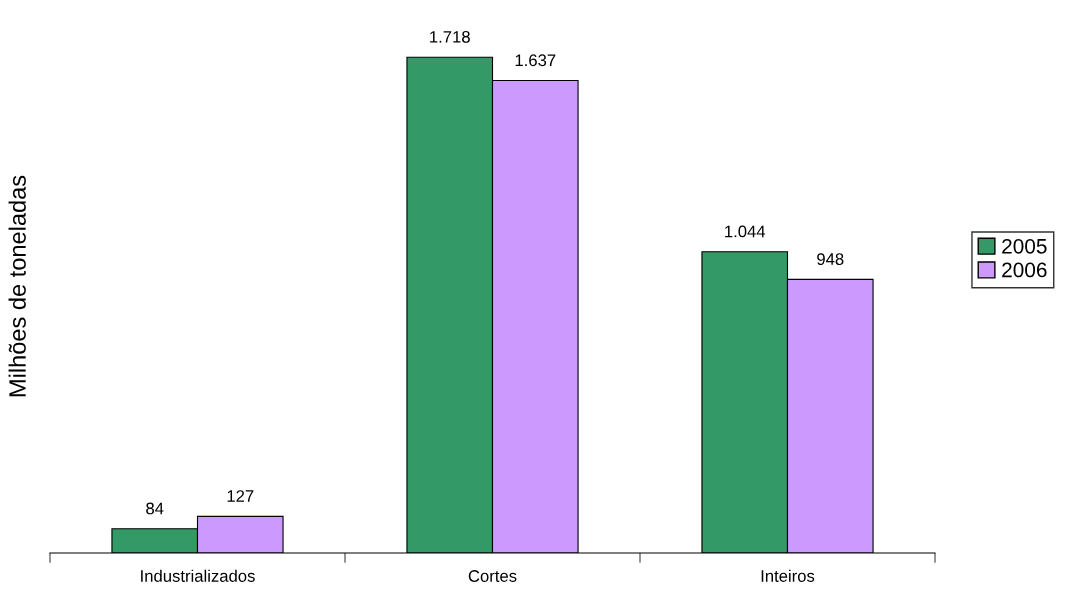  Describe the element at coordinates (1024, 246) in the screenshot. I see `legend-label: 2005` at that location.